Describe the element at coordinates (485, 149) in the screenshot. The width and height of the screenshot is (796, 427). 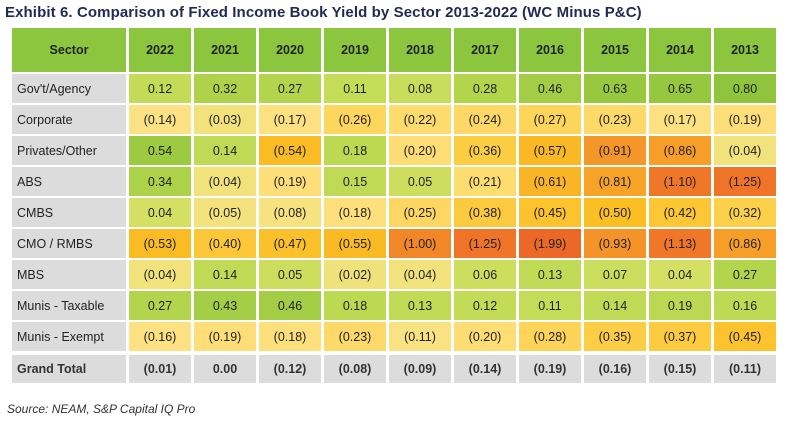
I see `heat-cell: (0.36)` at that location.